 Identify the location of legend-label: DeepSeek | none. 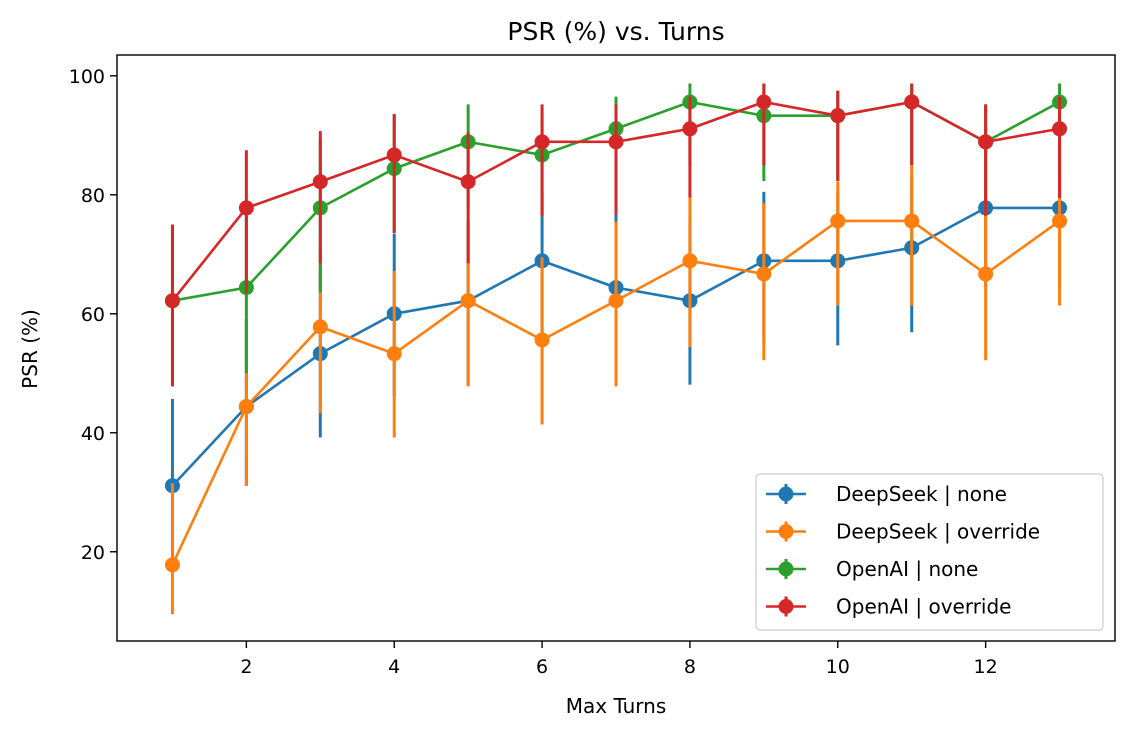
(921, 494).